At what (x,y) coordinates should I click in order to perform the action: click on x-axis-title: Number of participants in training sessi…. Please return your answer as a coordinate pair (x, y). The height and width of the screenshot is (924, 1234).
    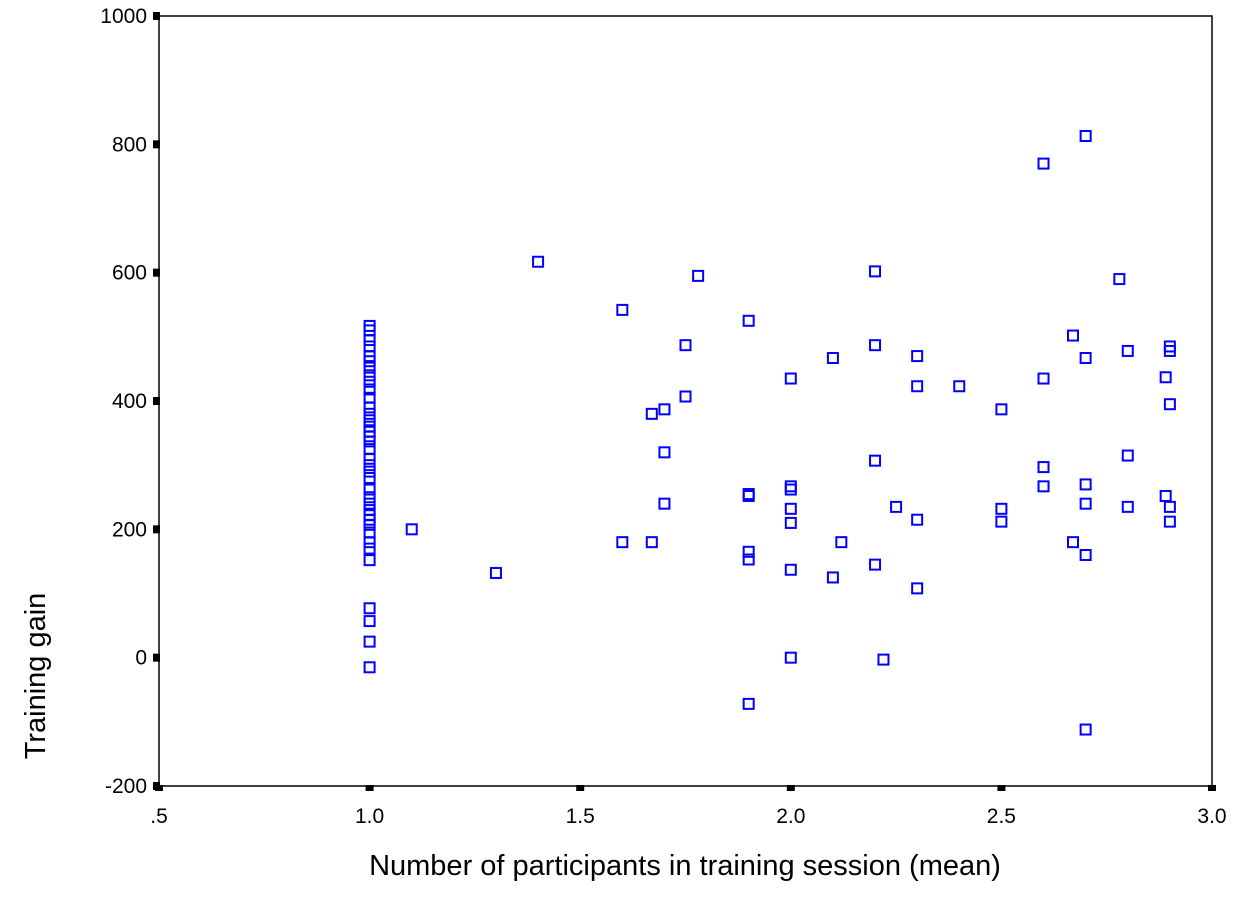
    Looking at the image, I should click on (685, 866).